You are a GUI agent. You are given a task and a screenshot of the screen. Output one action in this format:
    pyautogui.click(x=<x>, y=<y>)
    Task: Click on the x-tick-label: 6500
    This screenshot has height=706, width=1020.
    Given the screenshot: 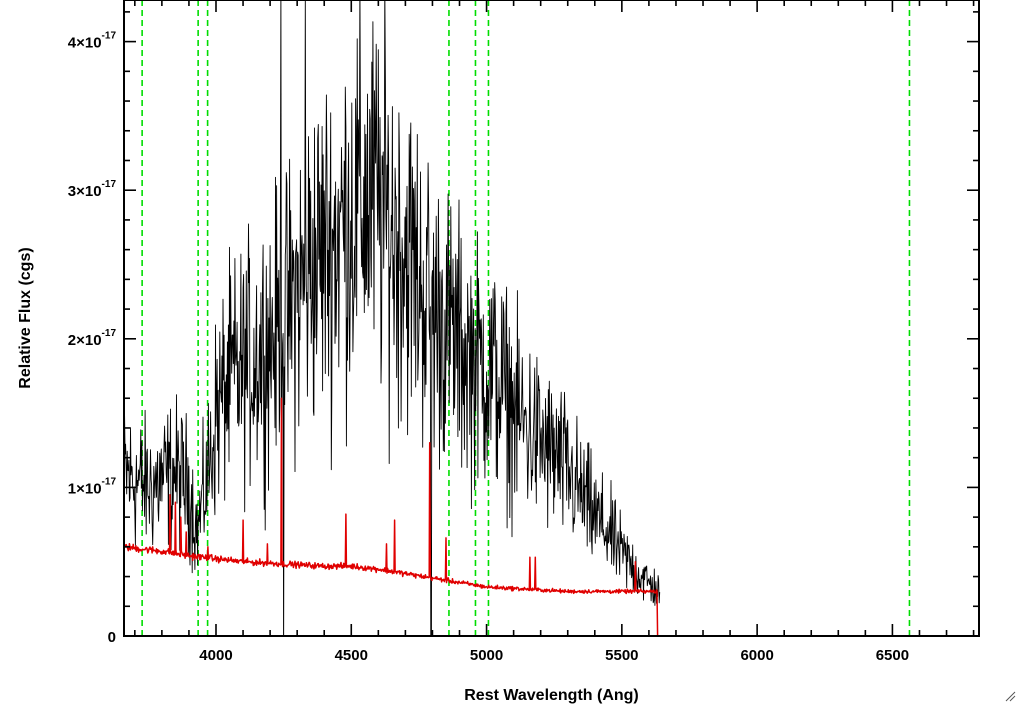 What is the action you would take?
    pyautogui.click(x=892, y=655)
    